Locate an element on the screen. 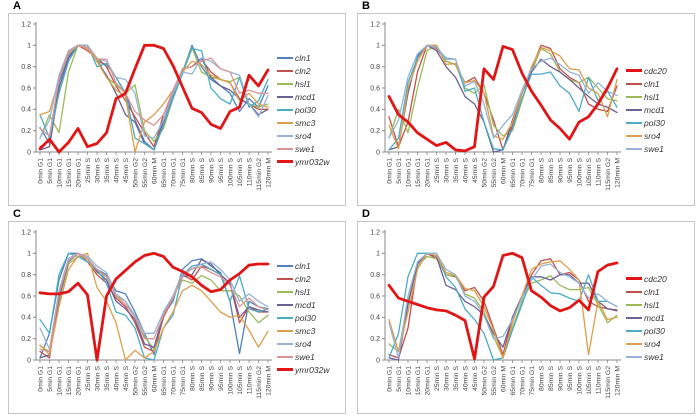  legend-key-line-swe1 is located at coordinates (285, 148).